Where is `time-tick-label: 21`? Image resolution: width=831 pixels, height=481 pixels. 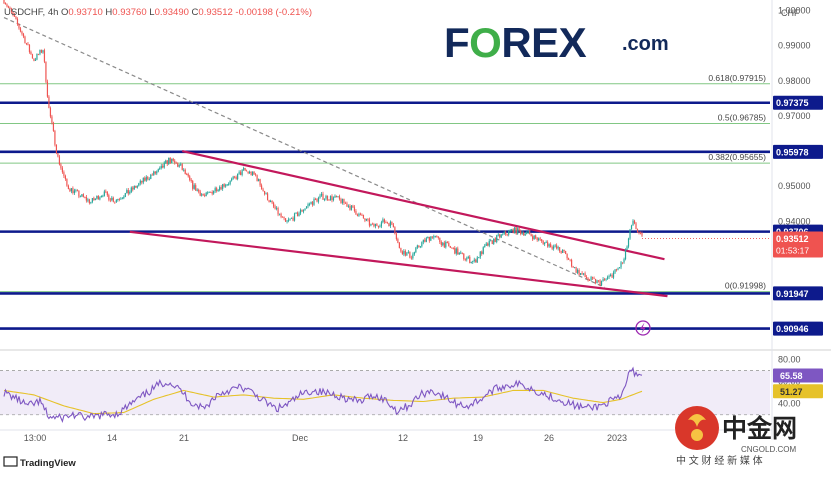
time-tick-label: 21 is located at coordinates (184, 438).